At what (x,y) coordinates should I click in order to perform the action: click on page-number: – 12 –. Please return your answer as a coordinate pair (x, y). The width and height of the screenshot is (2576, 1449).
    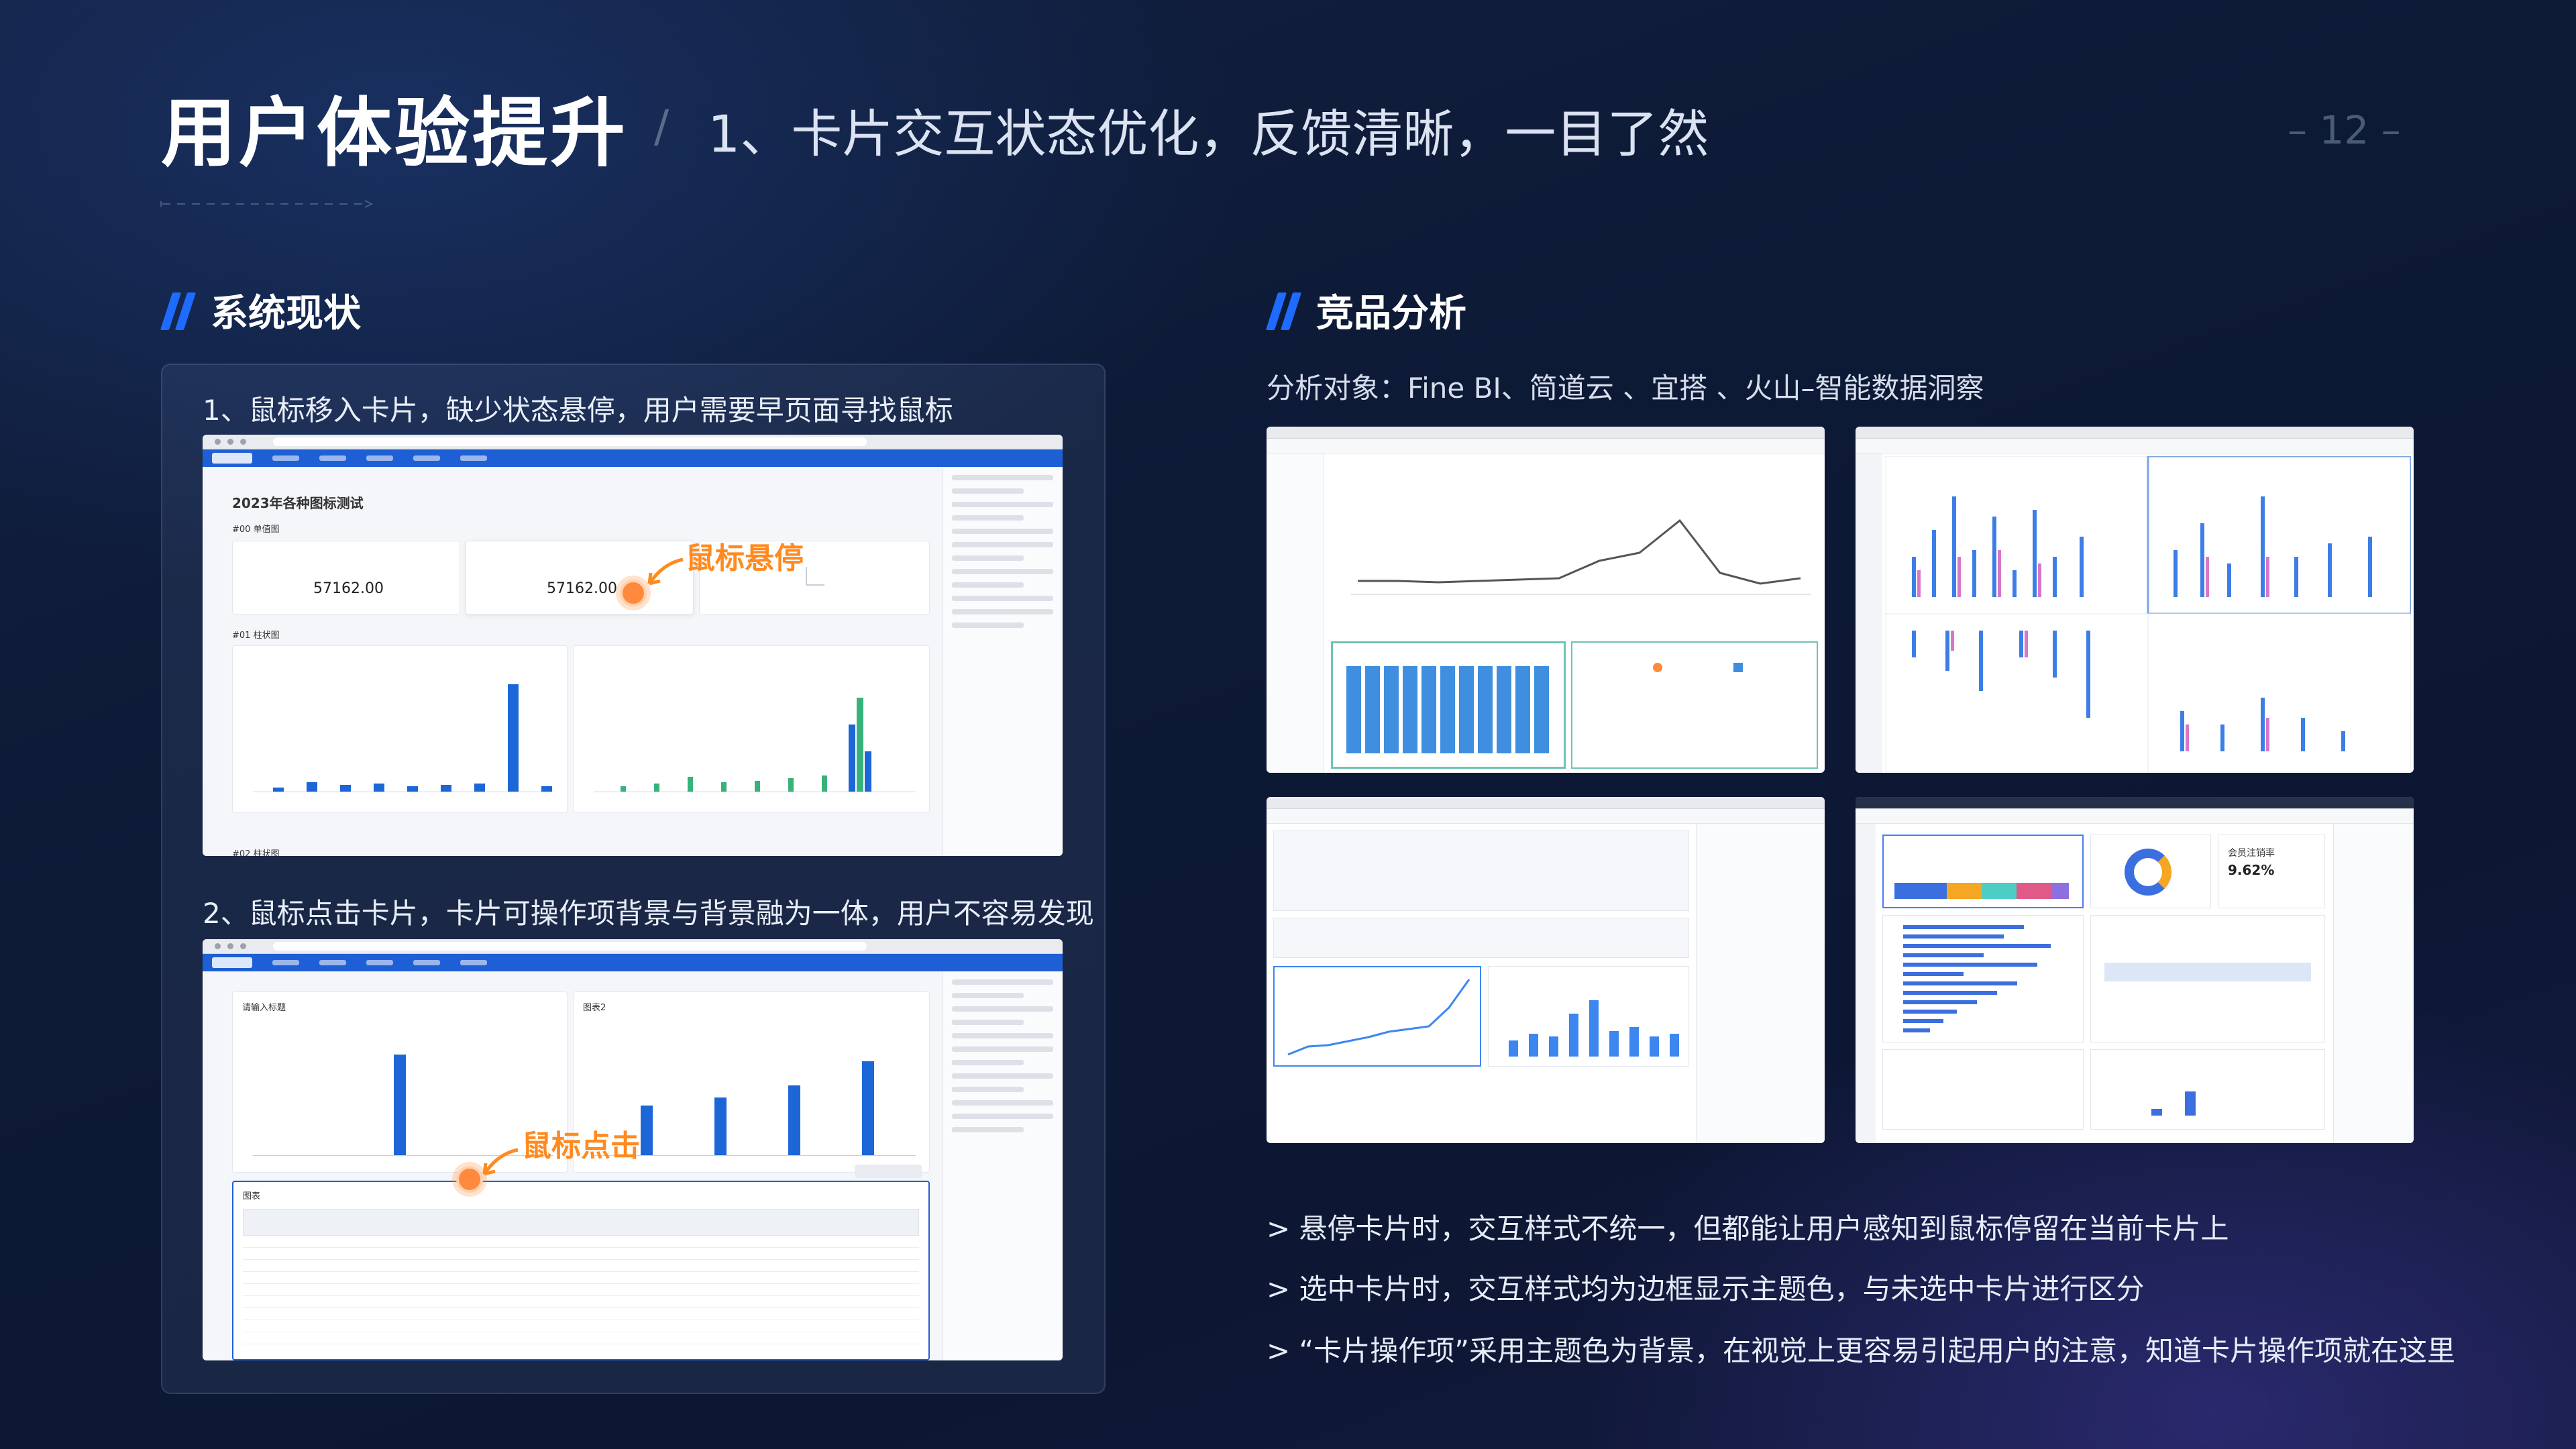
    Looking at the image, I should click on (2344, 130).